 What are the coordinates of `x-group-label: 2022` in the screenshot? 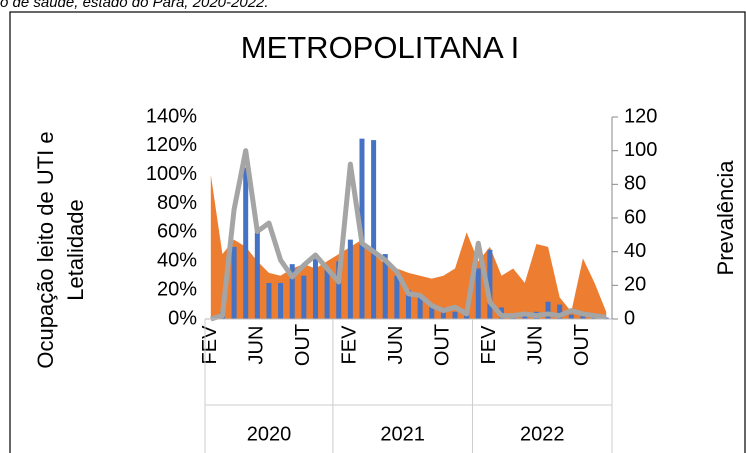 It's located at (542, 434).